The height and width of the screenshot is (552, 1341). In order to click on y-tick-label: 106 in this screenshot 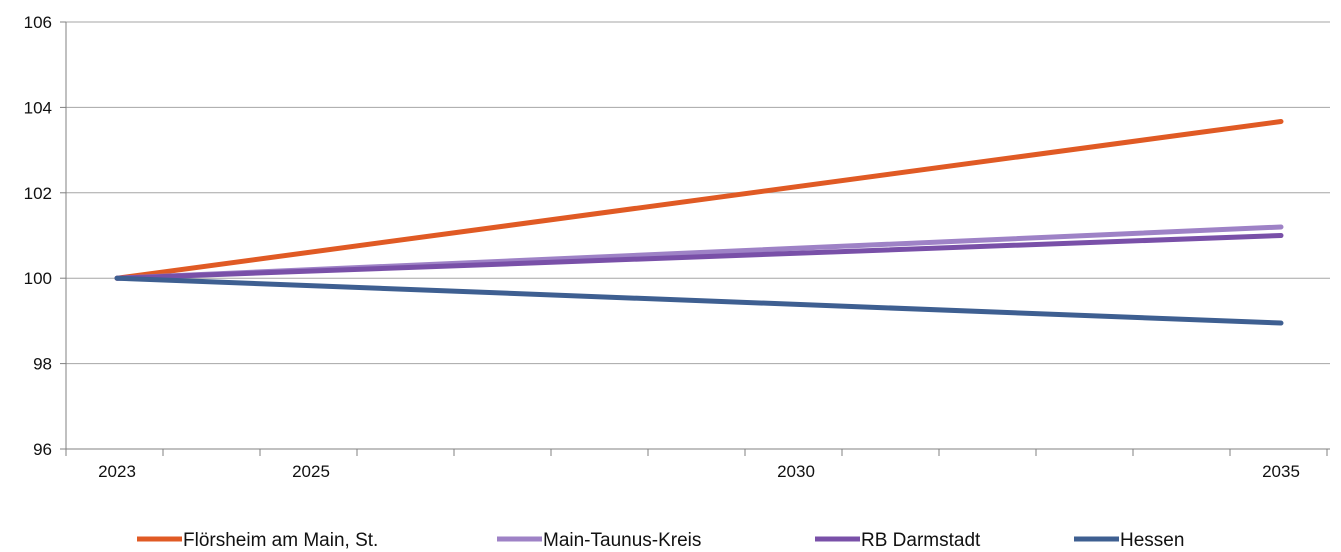, I will do `click(38, 22)`.